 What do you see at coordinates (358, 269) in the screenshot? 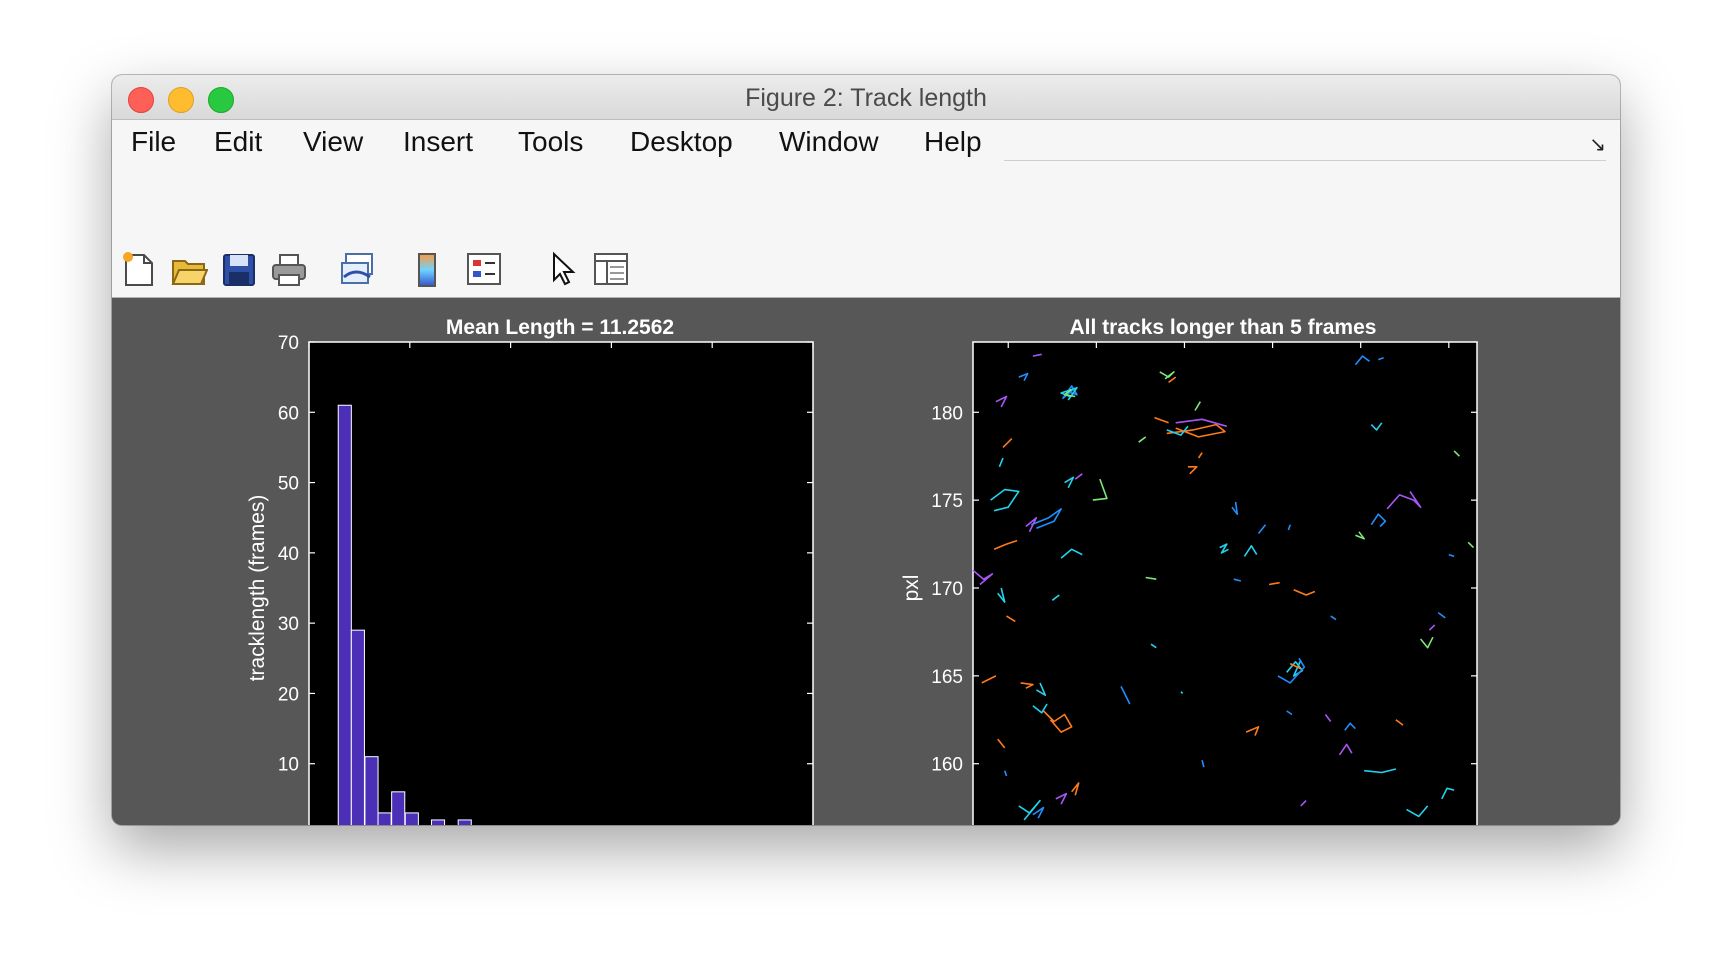
I see `link-icon` at bounding box center [358, 269].